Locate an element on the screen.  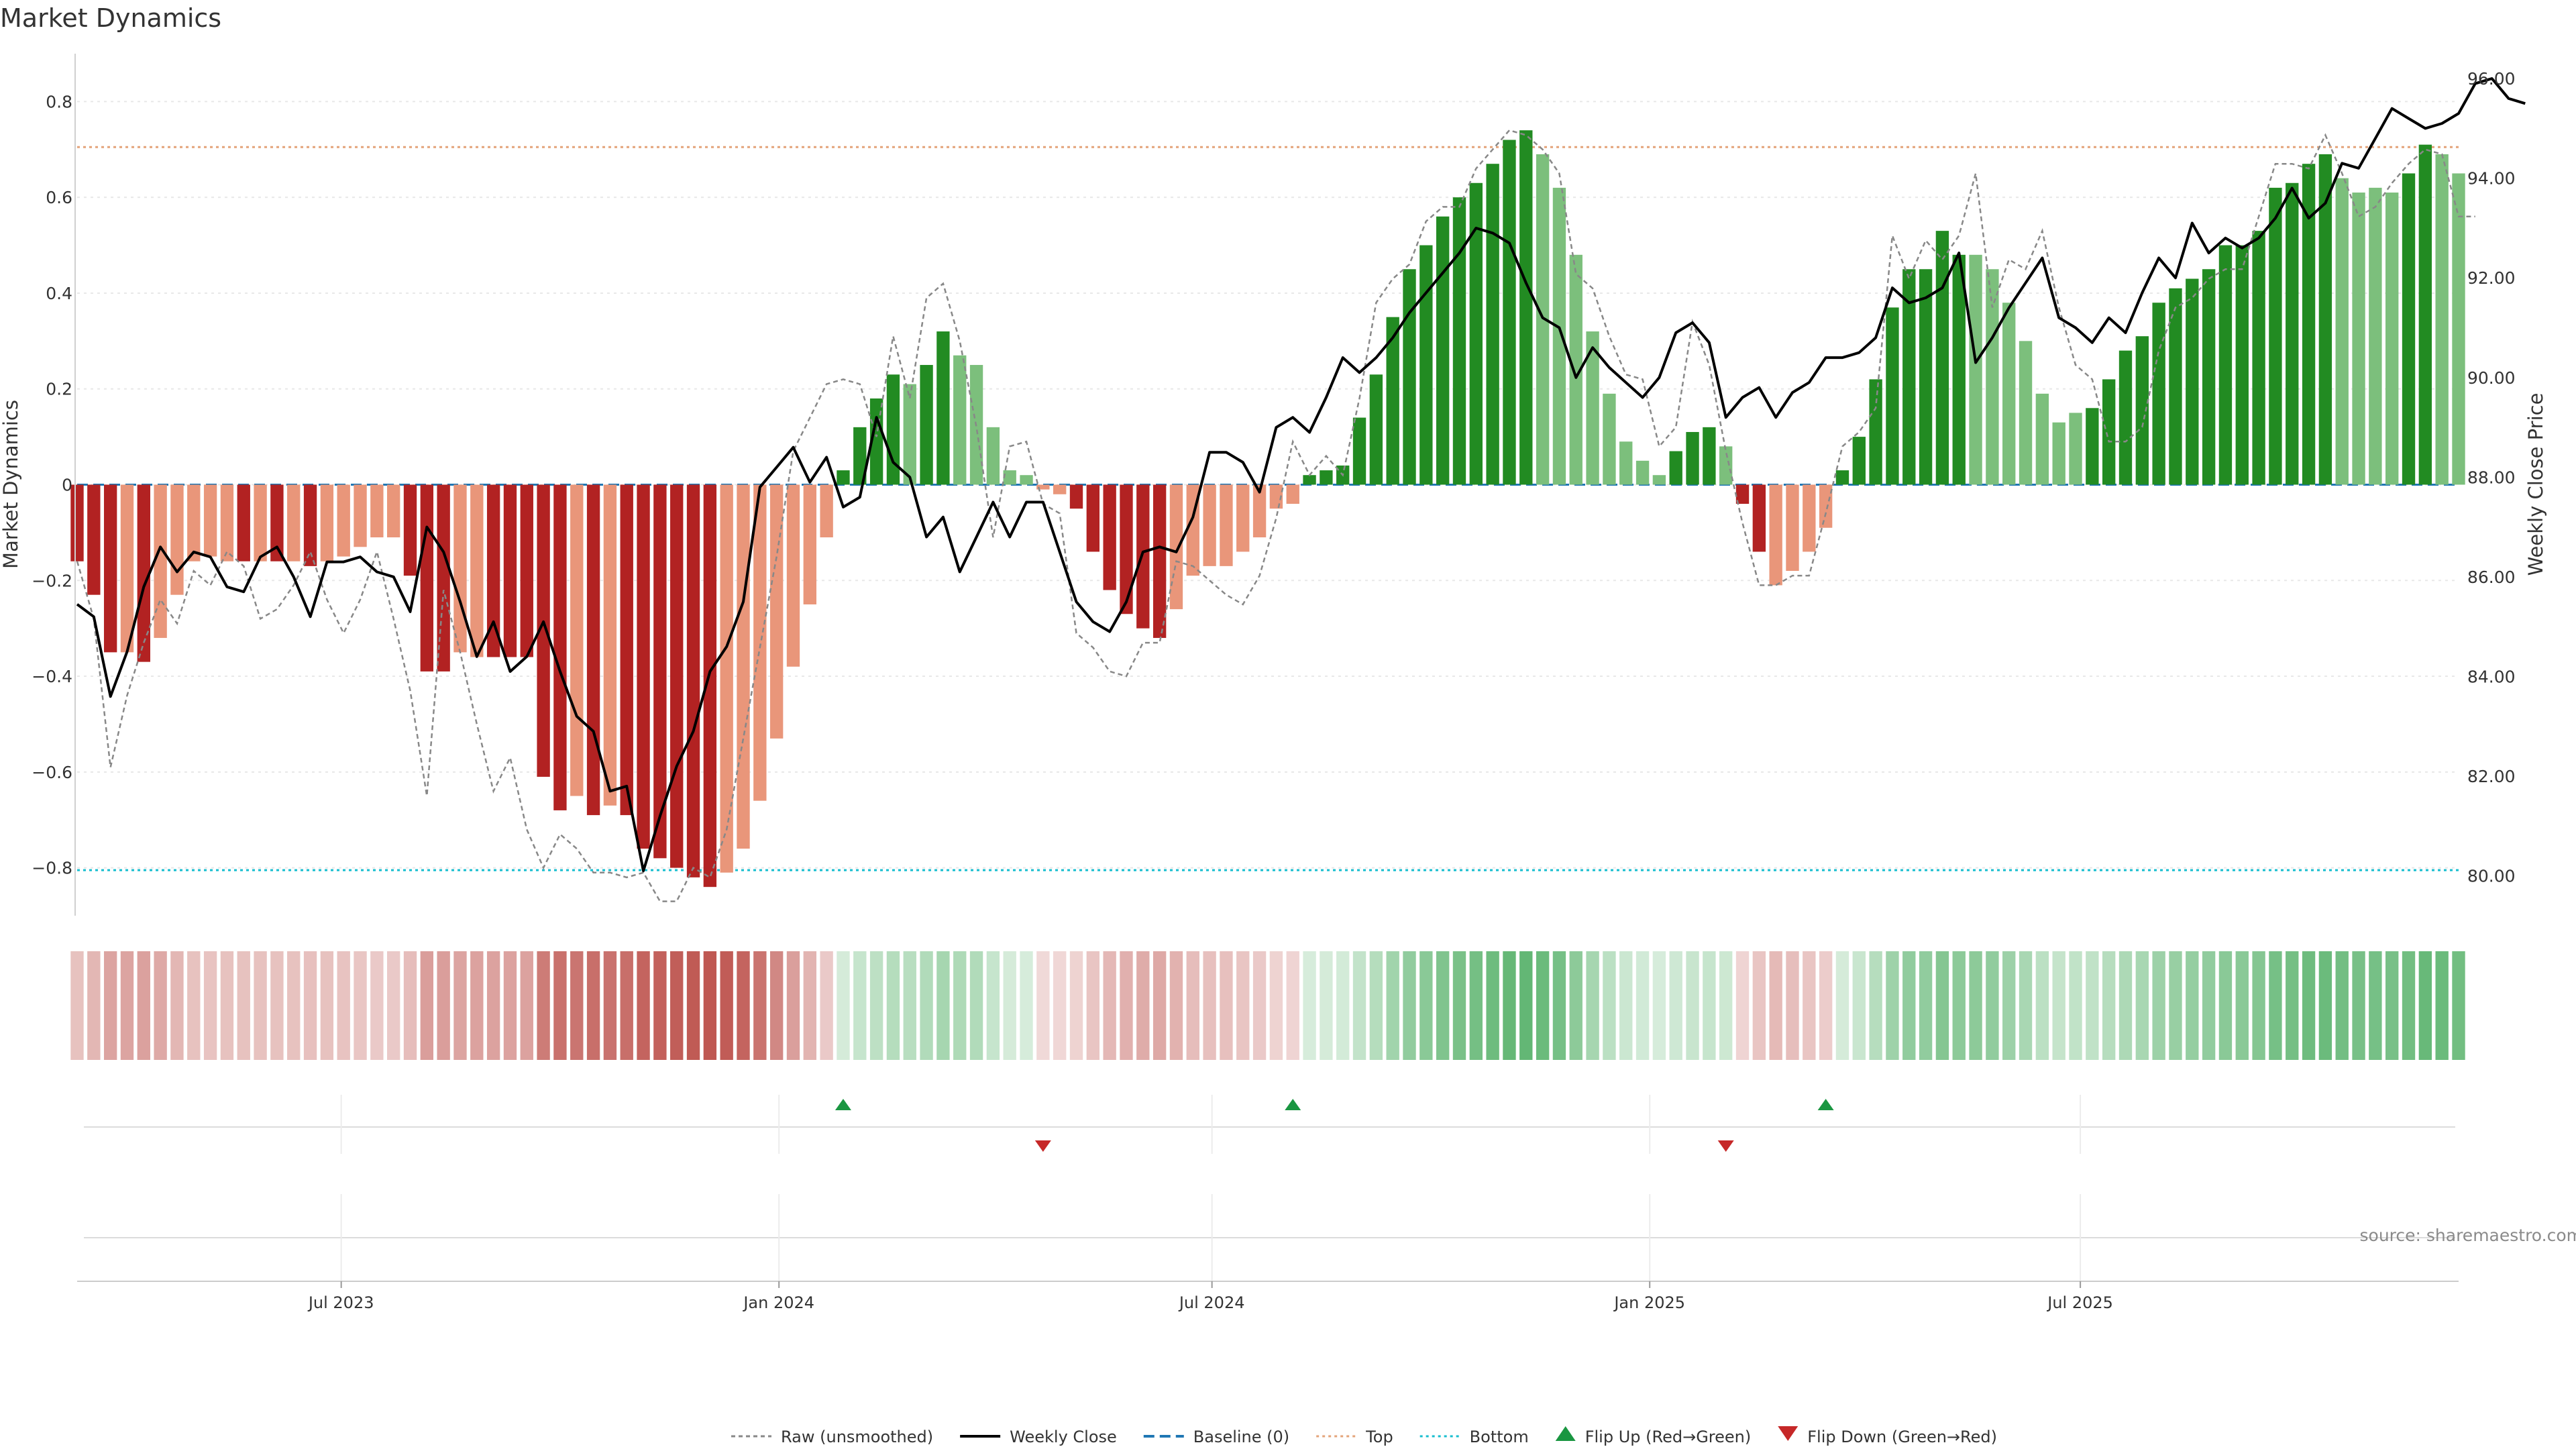
legend-item: Raw (unsmoothed) is located at coordinates (832, 1437).